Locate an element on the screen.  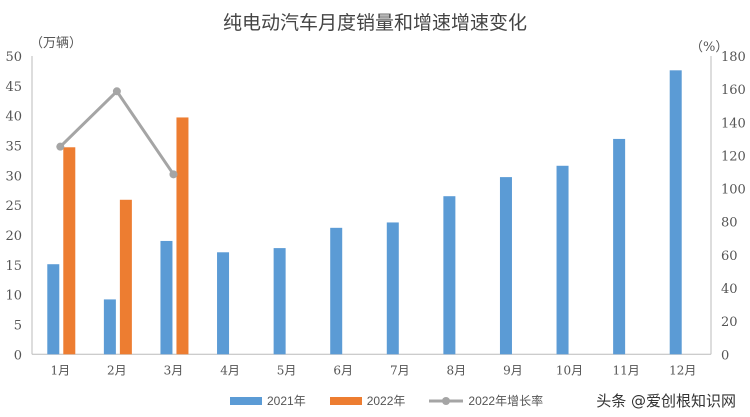
x-tick-label: 9月 is located at coordinates (513, 370).